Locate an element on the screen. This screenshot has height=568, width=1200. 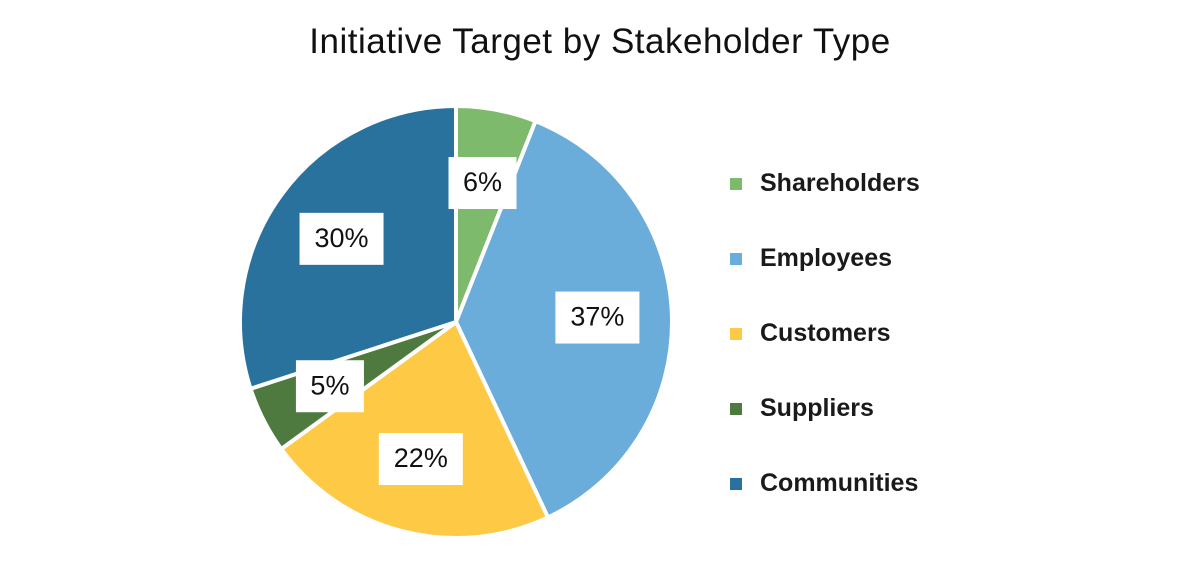
data-label-text: 30% is located at coordinates (342, 238).